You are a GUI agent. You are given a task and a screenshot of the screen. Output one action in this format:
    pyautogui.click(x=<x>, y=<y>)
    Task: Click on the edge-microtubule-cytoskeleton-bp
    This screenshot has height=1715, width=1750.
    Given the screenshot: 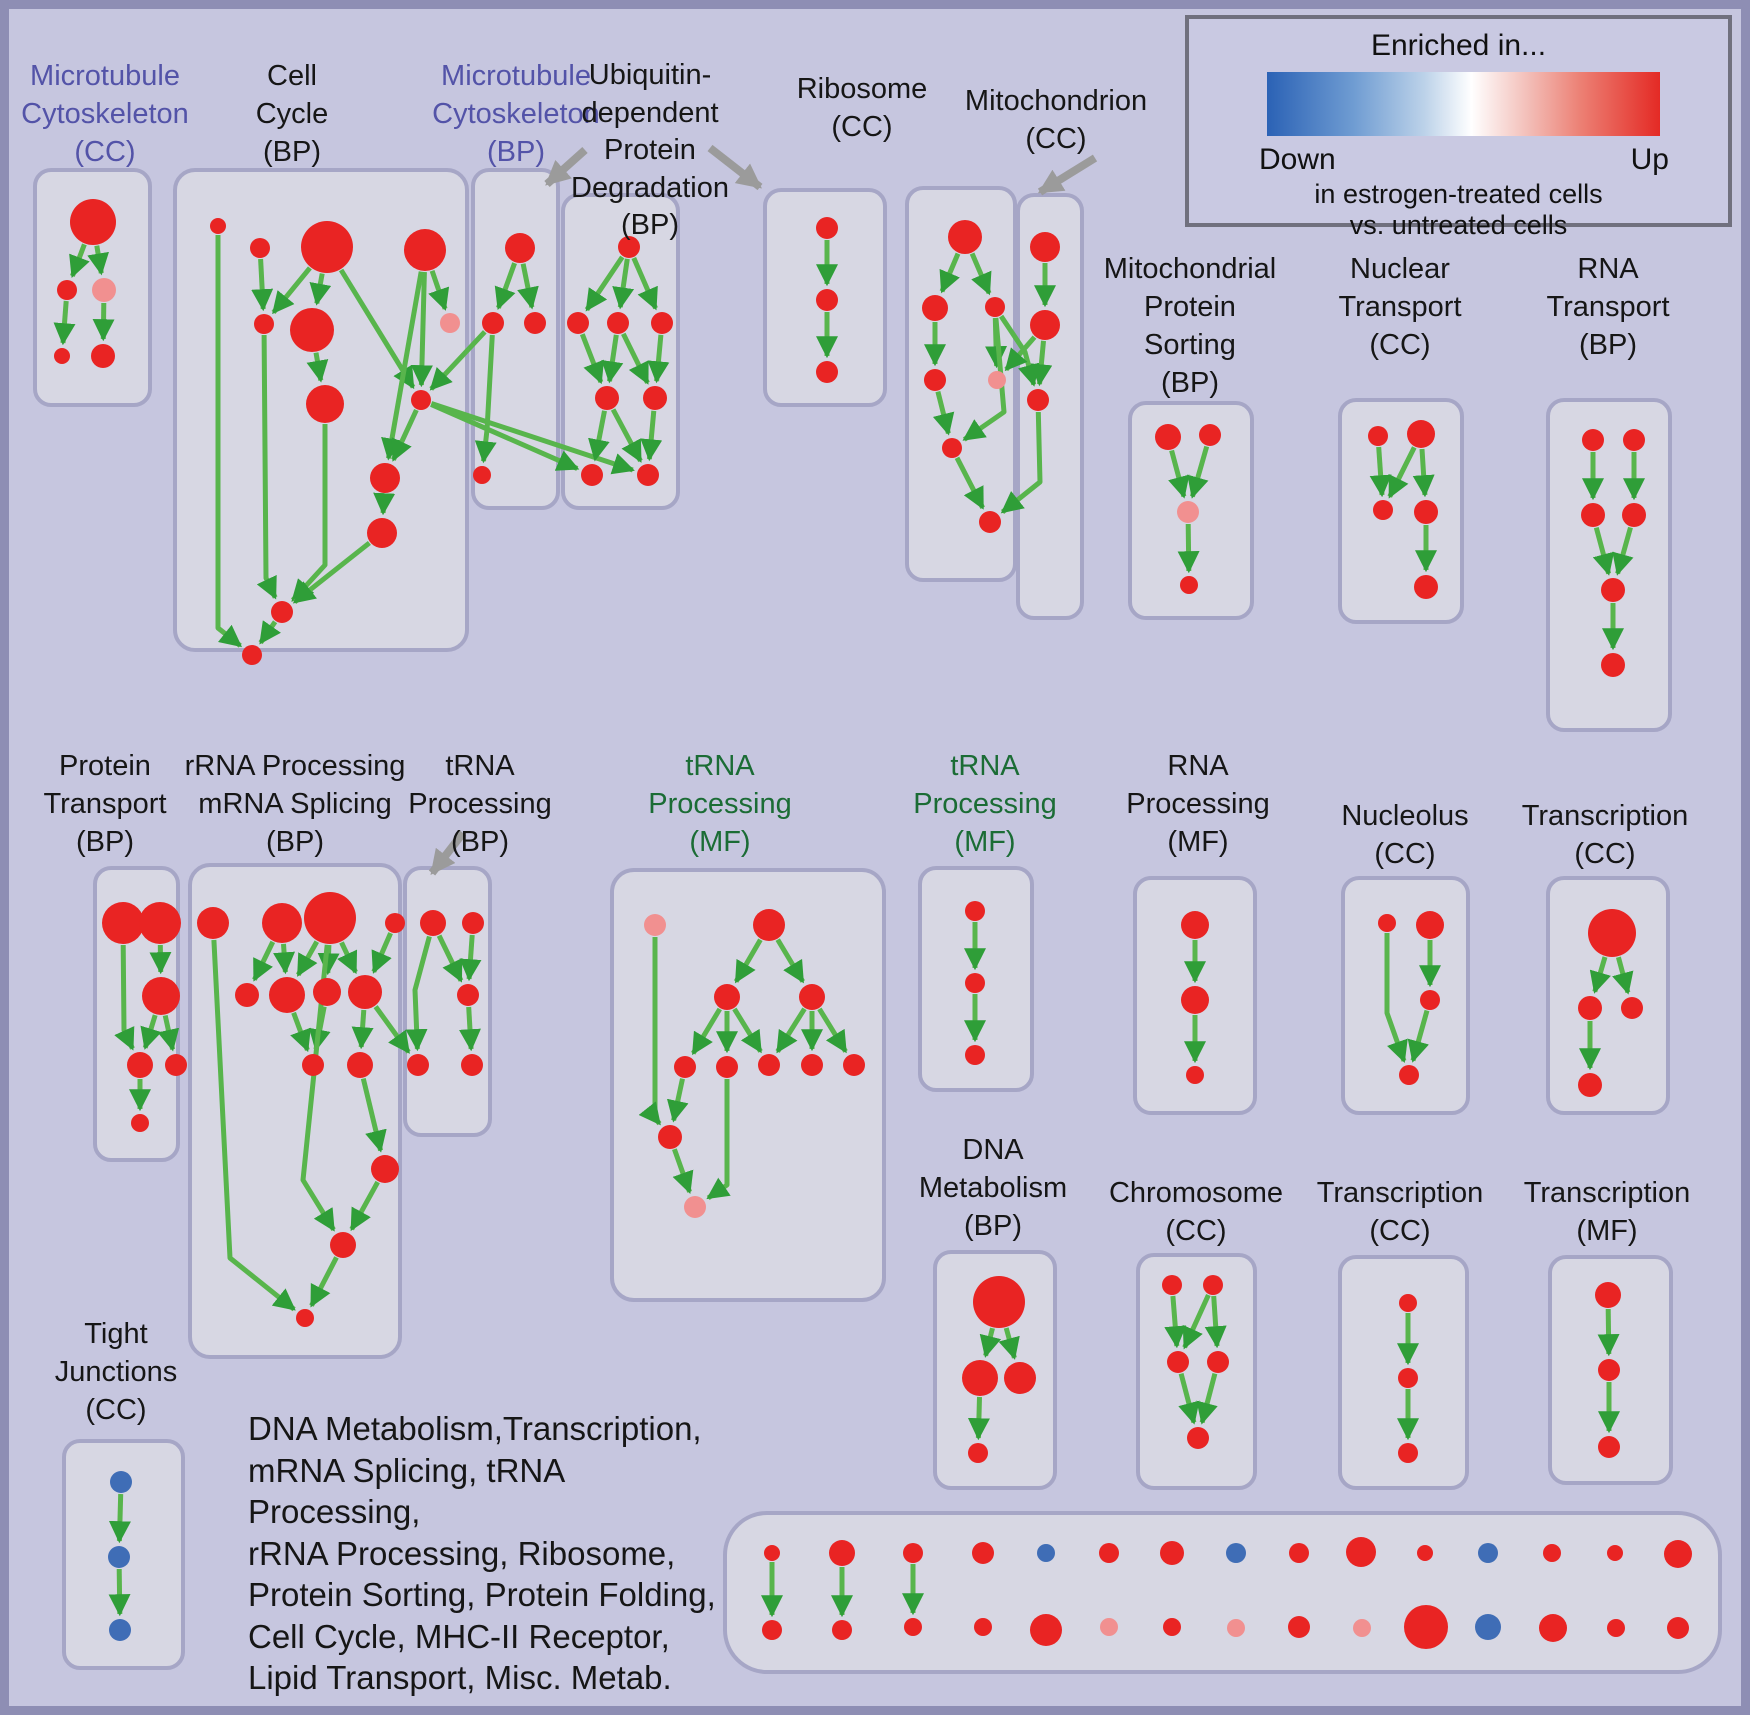 What is the action you would take?
    pyautogui.click(x=505, y=286)
    